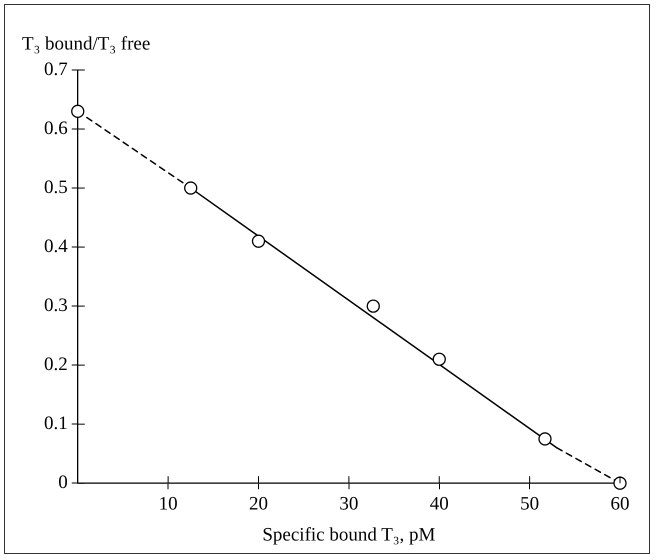 The width and height of the screenshot is (656, 560). What do you see at coordinates (348, 504) in the screenshot?
I see `x-tick-label: 30` at bounding box center [348, 504].